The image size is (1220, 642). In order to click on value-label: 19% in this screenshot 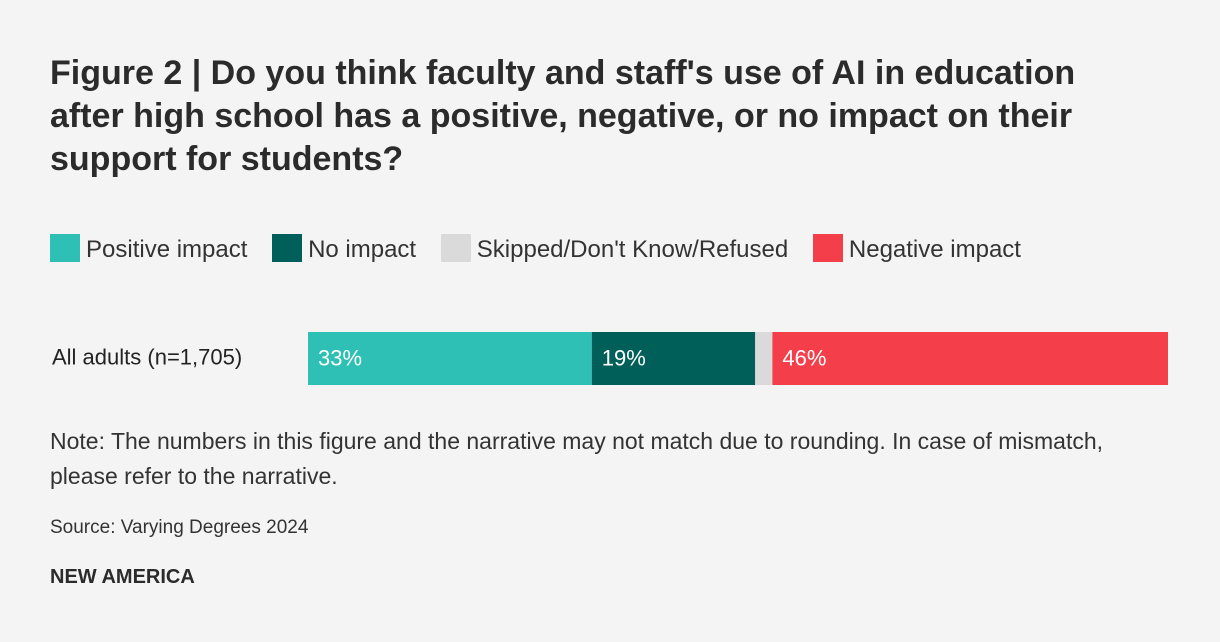, I will do `click(624, 357)`.